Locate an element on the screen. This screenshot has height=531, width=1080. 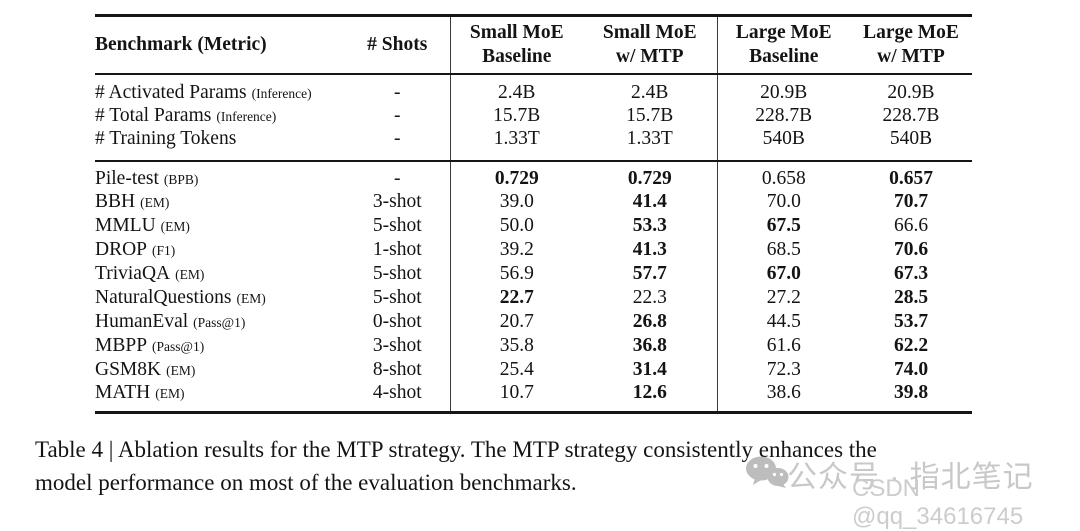
value-cell: 39.8 is located at coordinates (911, 392).